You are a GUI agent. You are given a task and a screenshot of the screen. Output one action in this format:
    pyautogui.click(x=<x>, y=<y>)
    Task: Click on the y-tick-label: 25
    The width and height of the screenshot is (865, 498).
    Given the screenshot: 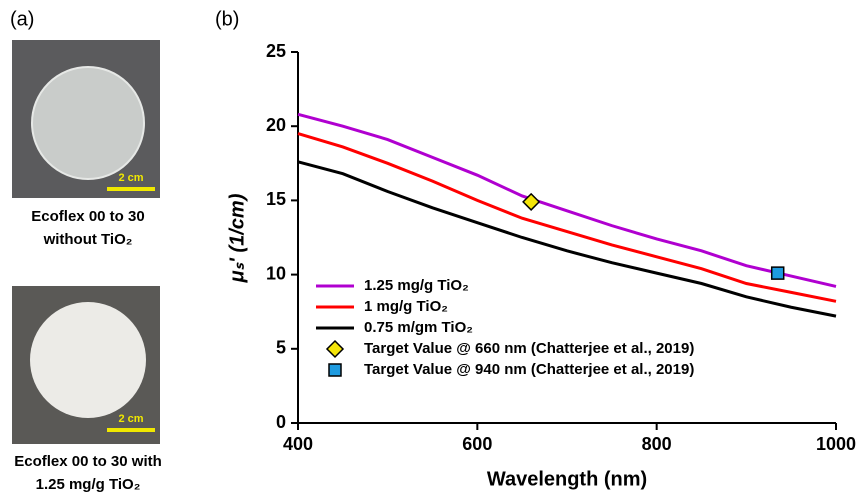 What is the action you would take?
    pyautogui.click(x=276, y=51)
    